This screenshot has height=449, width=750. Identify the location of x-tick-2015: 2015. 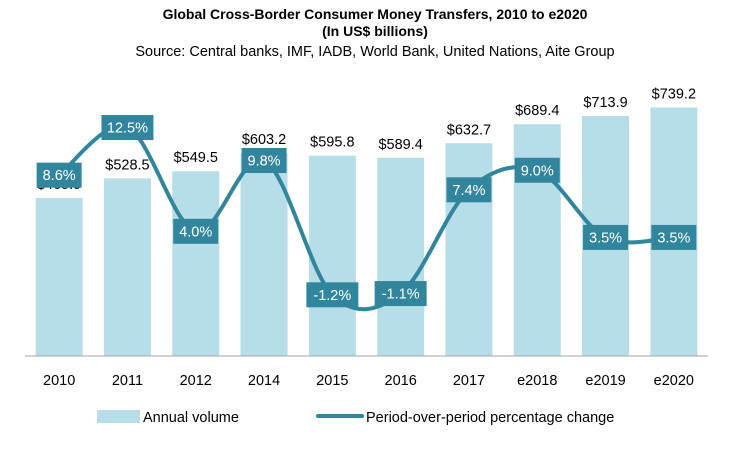
(332, 381).